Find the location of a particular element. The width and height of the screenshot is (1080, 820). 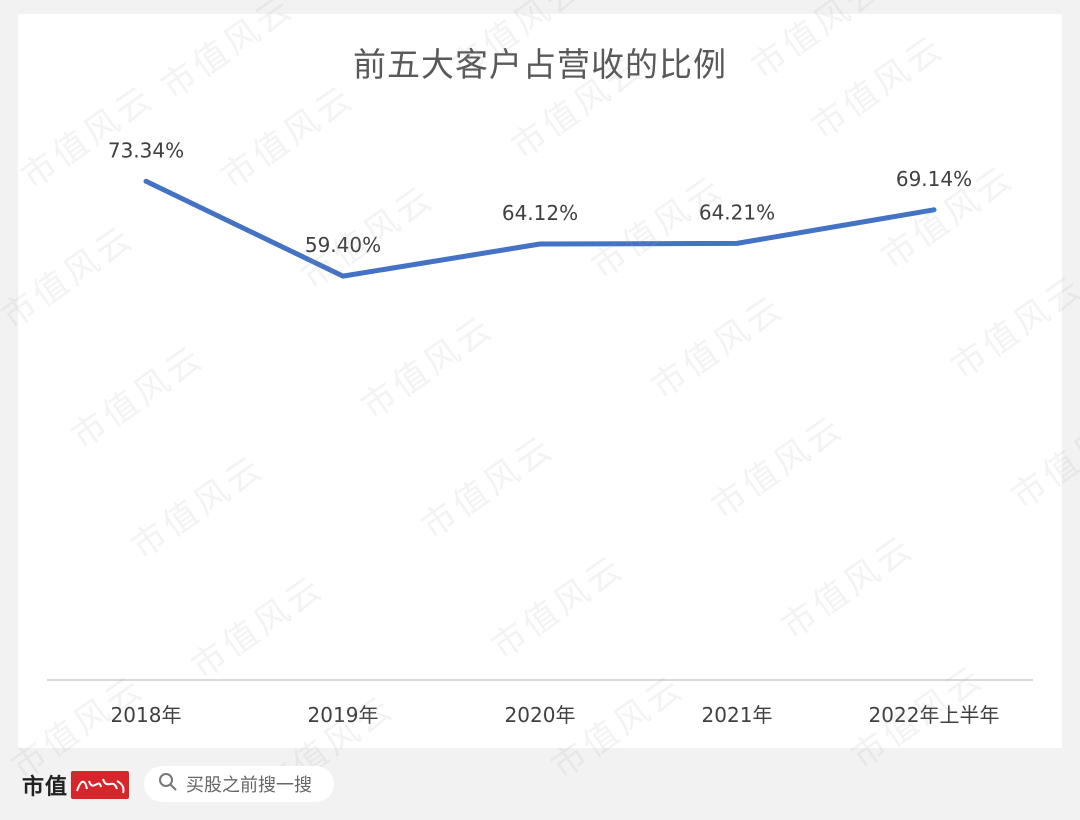

chart-title: 前五大客户占营收的比例 is located at coordinates (540, 64).